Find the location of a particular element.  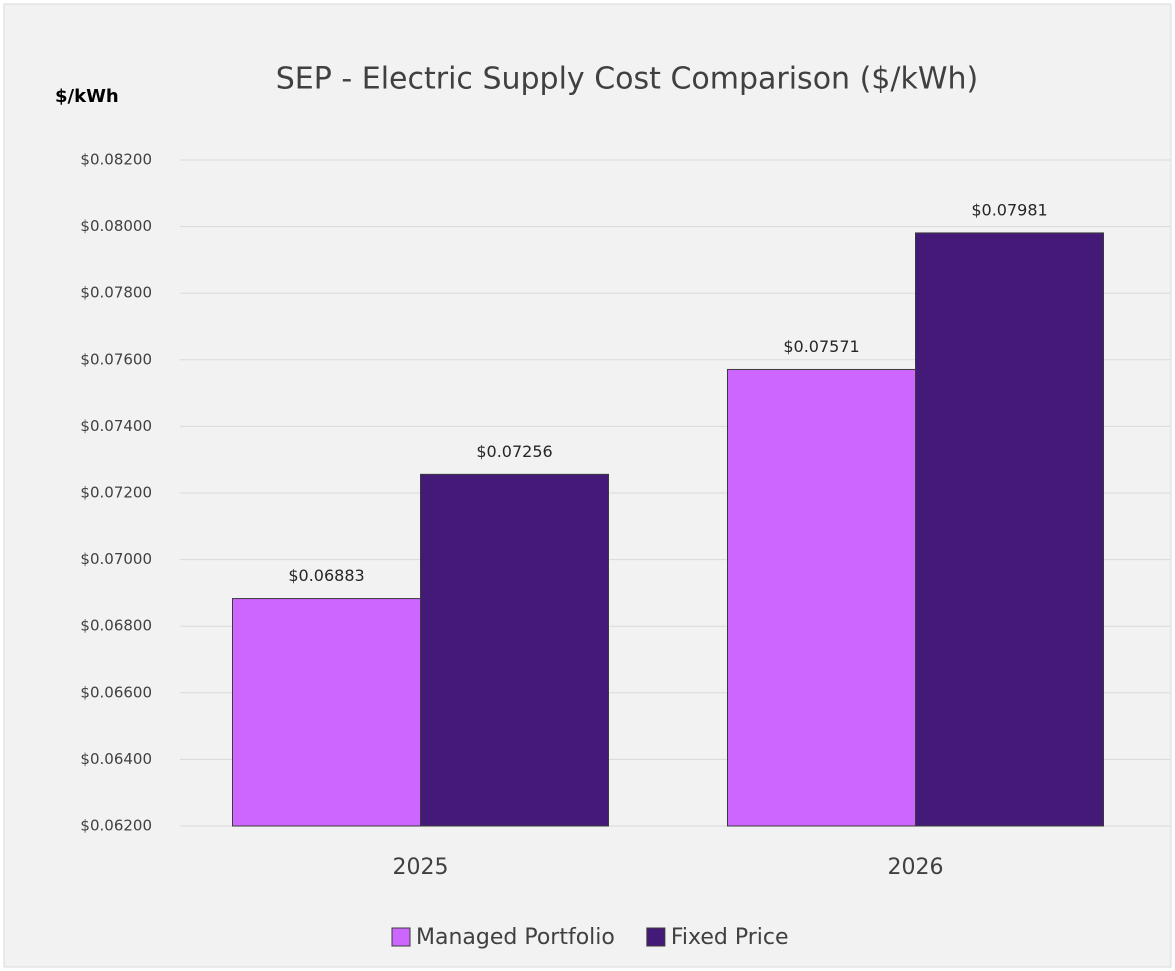

data-label: $0.07981 is located at coordinates (1009, 209).